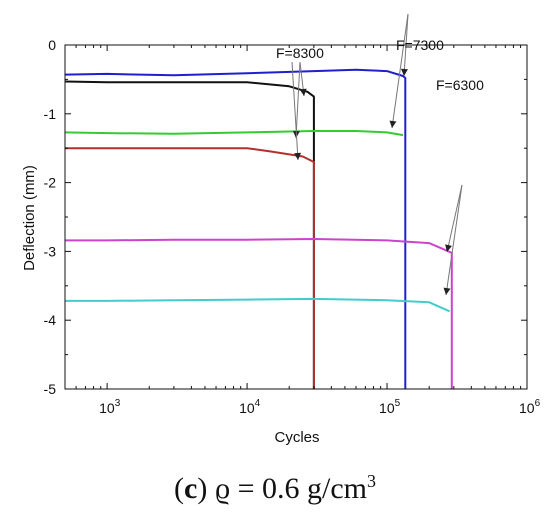  I want to click on y-tick-label-0: 0, so click(52, 45).